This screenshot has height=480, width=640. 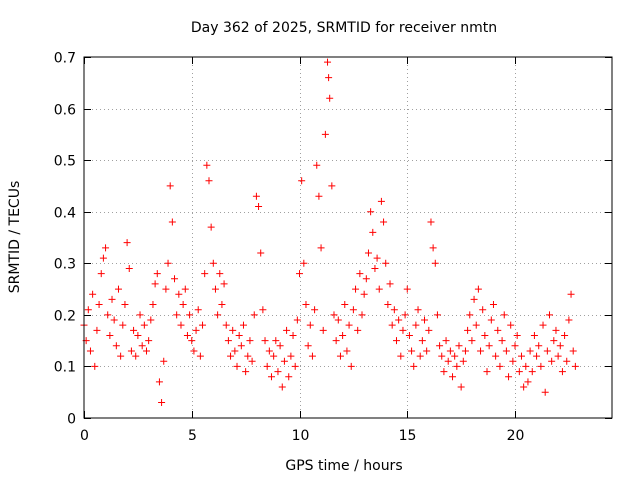 What do you see at coordinates (65, 317) in the screenshot?
I see `y-tick-label: 0.2` at bounding box center [65, 317].